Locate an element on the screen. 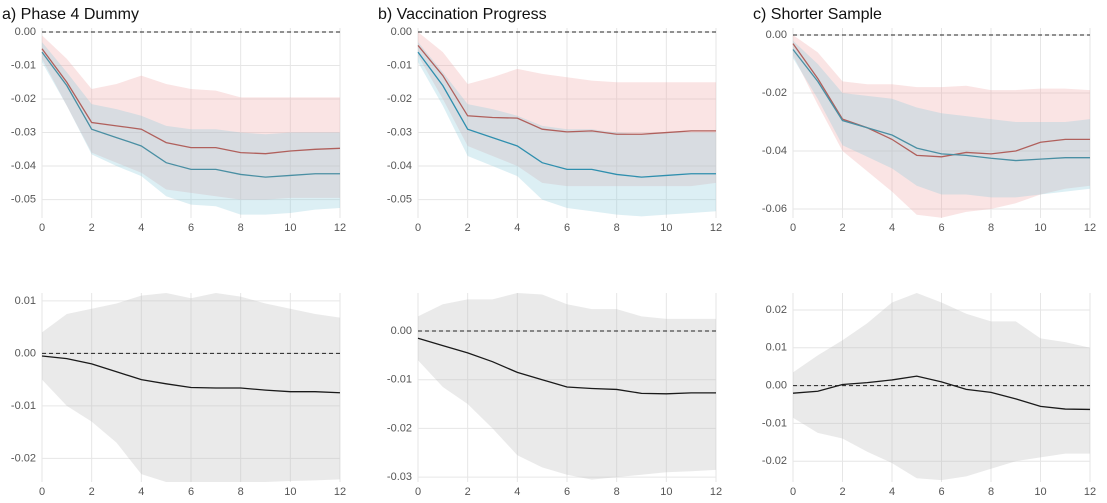  panel-title: c) Shorter Sample is located at coordinates (817, 14).